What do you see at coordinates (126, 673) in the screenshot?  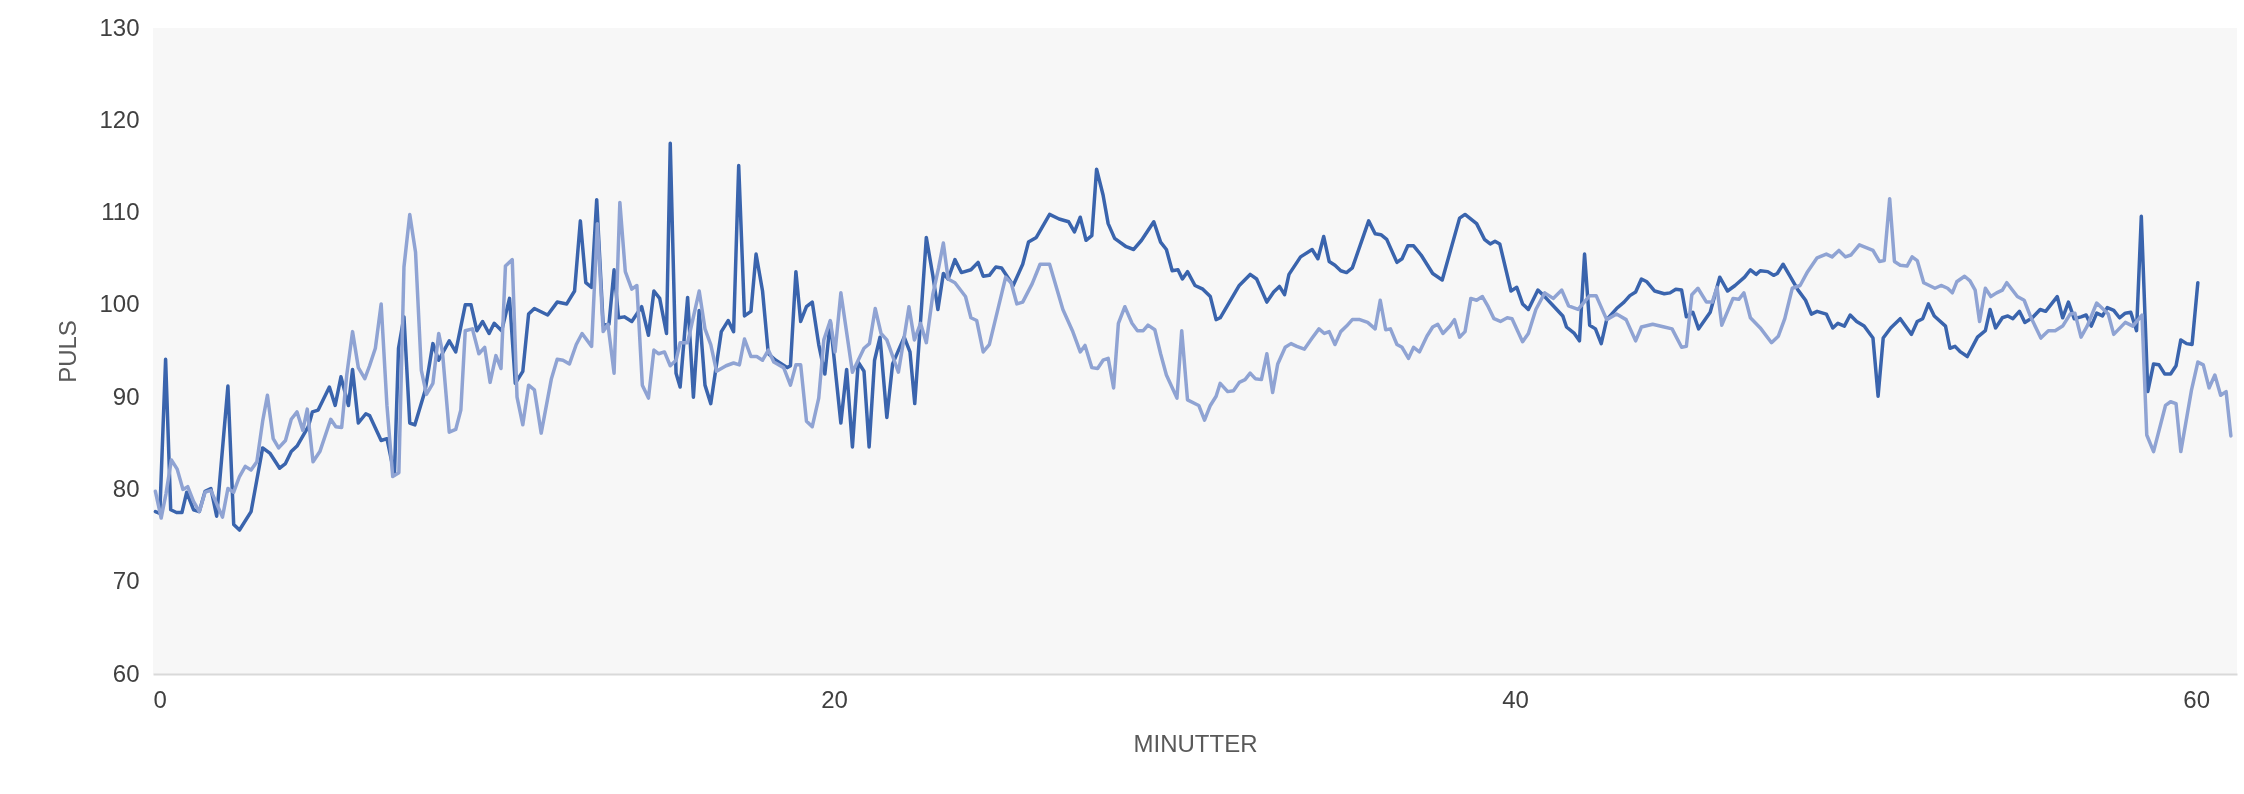 I see `y-tick-label: 60` at bounding box center [126, 673].